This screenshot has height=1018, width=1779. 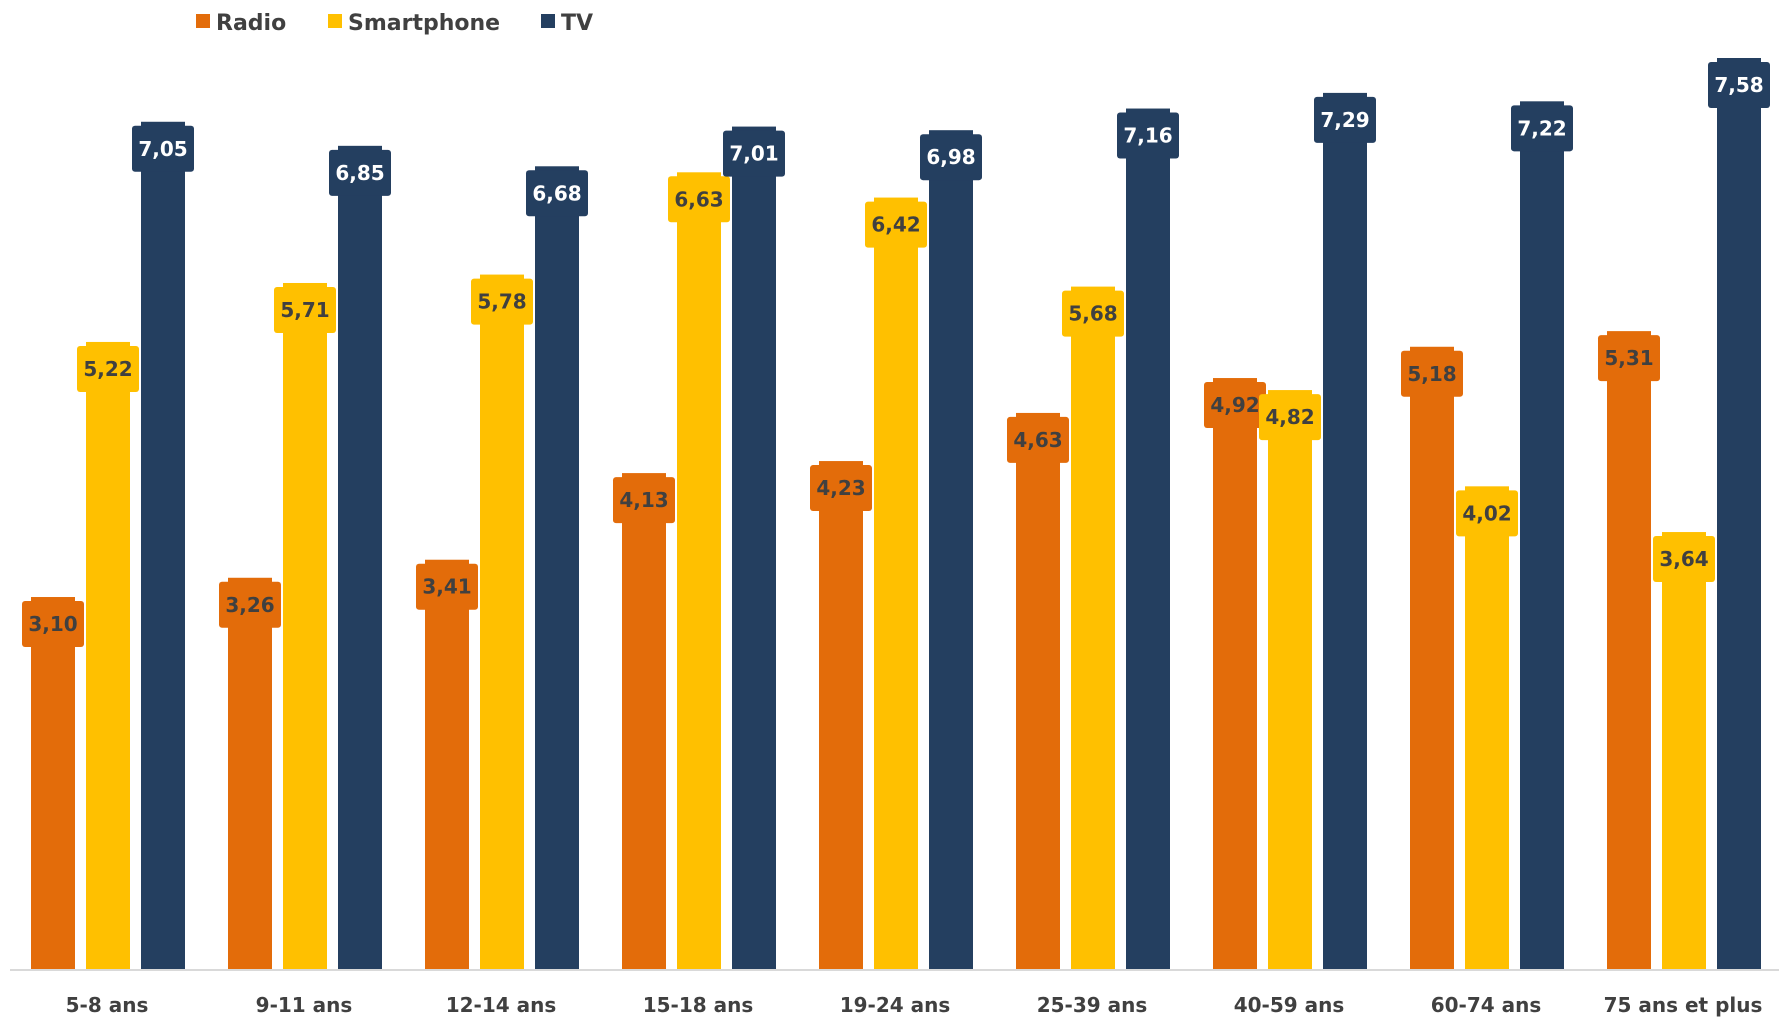 What do you see at coordinates (251, 23) in the screenshot?
I see `legend-label-radio: Radio` at bounding box center [251, 23].